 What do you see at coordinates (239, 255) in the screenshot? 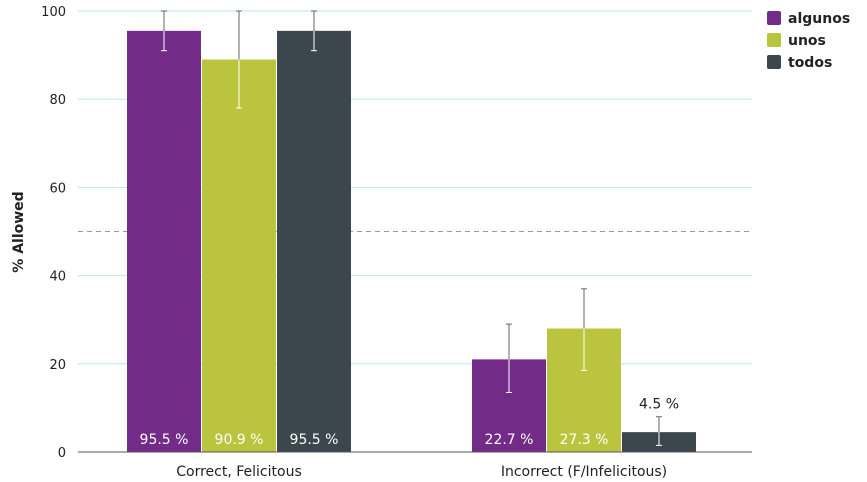
I see `bar-unos` at bounding box center [239, 255].